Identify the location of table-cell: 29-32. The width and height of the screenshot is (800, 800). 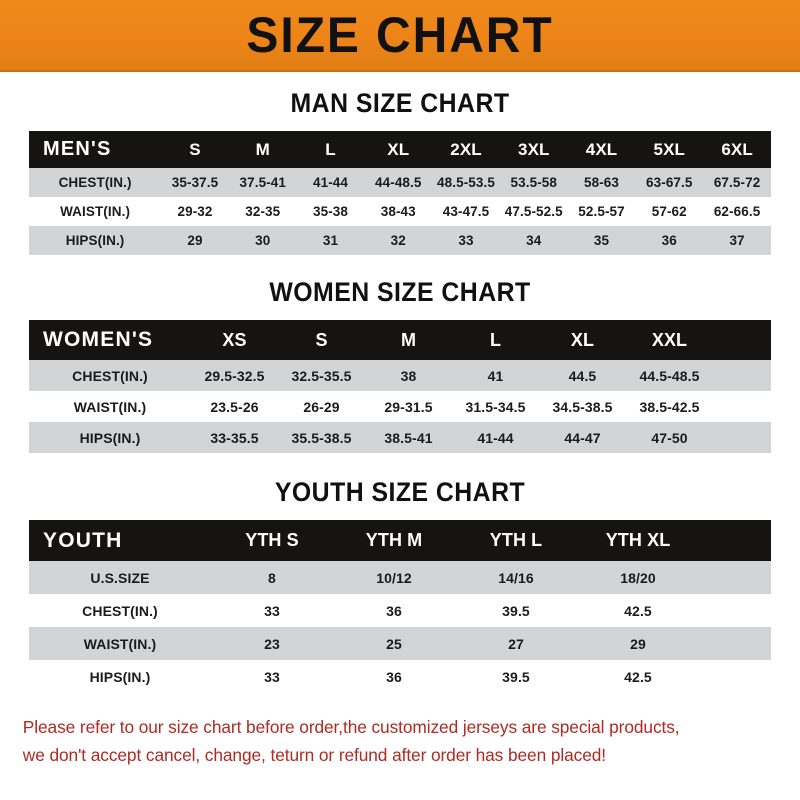
(195, 211).